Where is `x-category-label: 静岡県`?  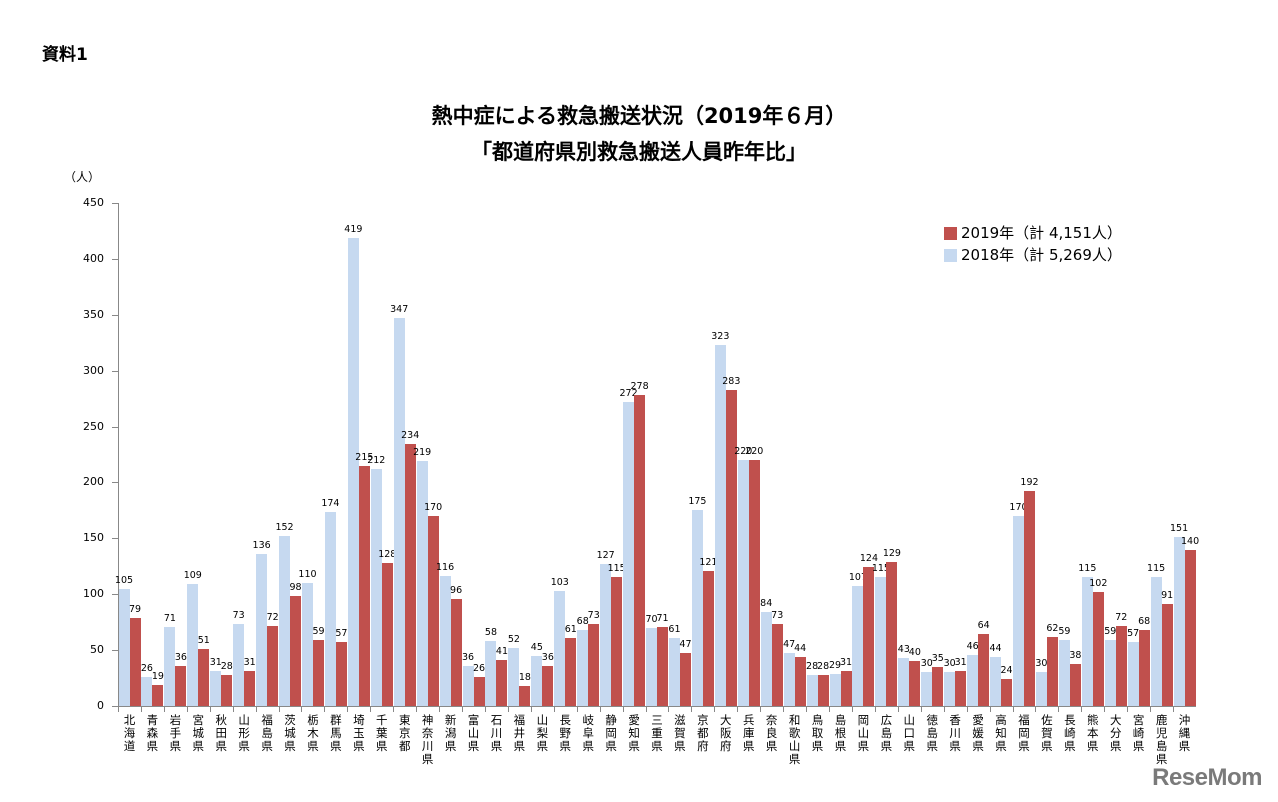
x-category-label: 静岡県 is located at coordinates (611, 733).